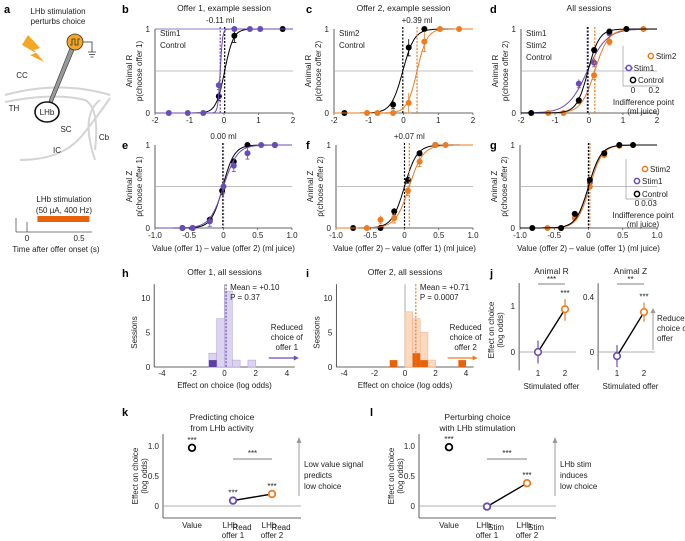  Describe the element at coordinates (655, 194) in the screenshot. I see `inset-label-control: Control` at that location.